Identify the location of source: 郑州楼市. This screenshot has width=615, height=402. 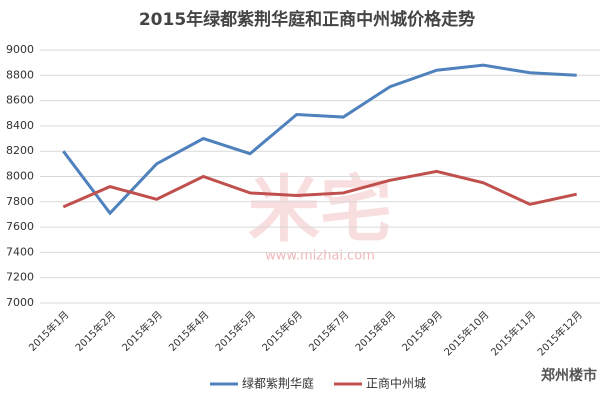
(569, 375).